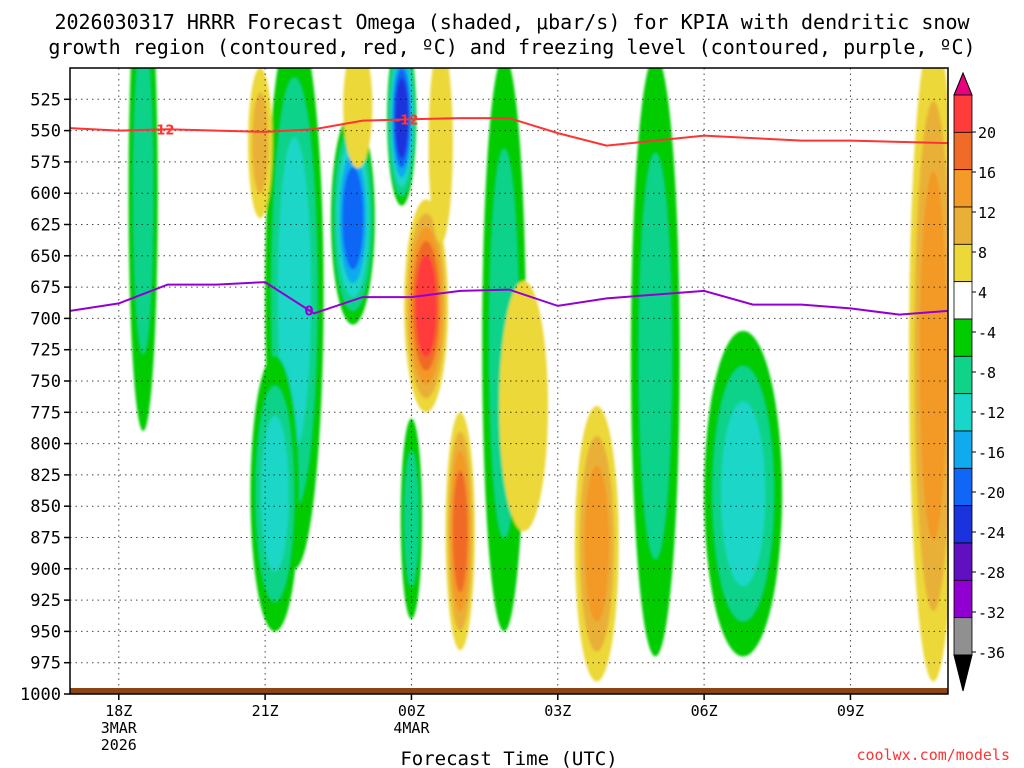  What do you see at coordinates (509, 691) in the screenshot?
I see `terrain-ground-strip` at bounding box center [509, 691].